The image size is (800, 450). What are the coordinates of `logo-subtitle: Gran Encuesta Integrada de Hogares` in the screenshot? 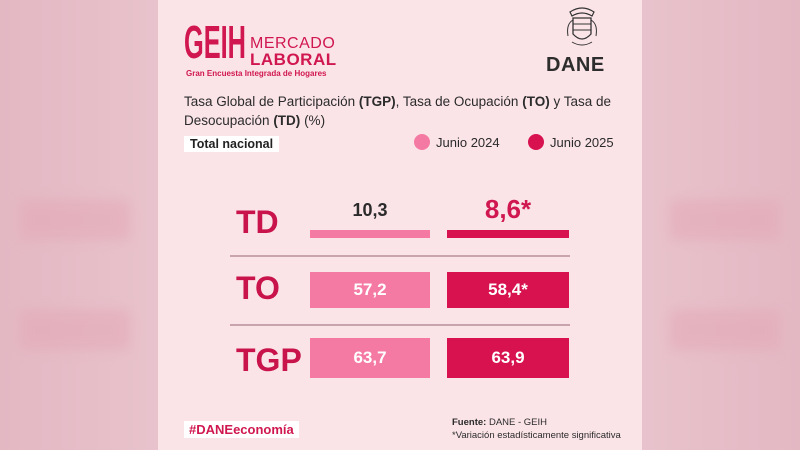 It's located at (256, 73).